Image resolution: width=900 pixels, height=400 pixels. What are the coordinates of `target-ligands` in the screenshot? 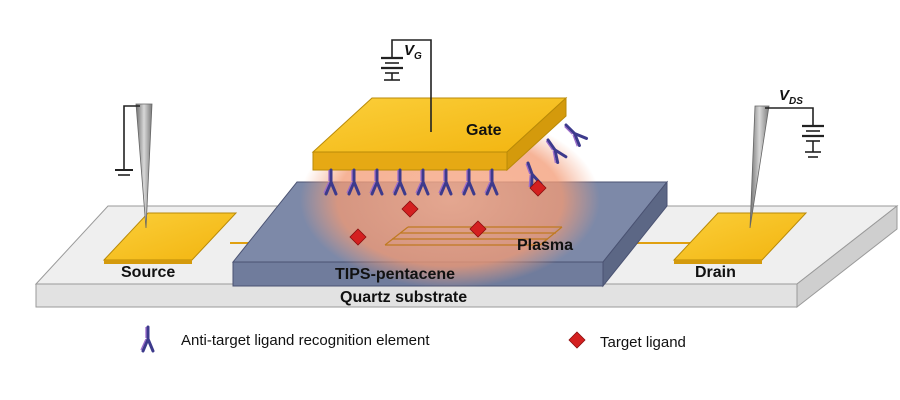 It's located at (448, 212).